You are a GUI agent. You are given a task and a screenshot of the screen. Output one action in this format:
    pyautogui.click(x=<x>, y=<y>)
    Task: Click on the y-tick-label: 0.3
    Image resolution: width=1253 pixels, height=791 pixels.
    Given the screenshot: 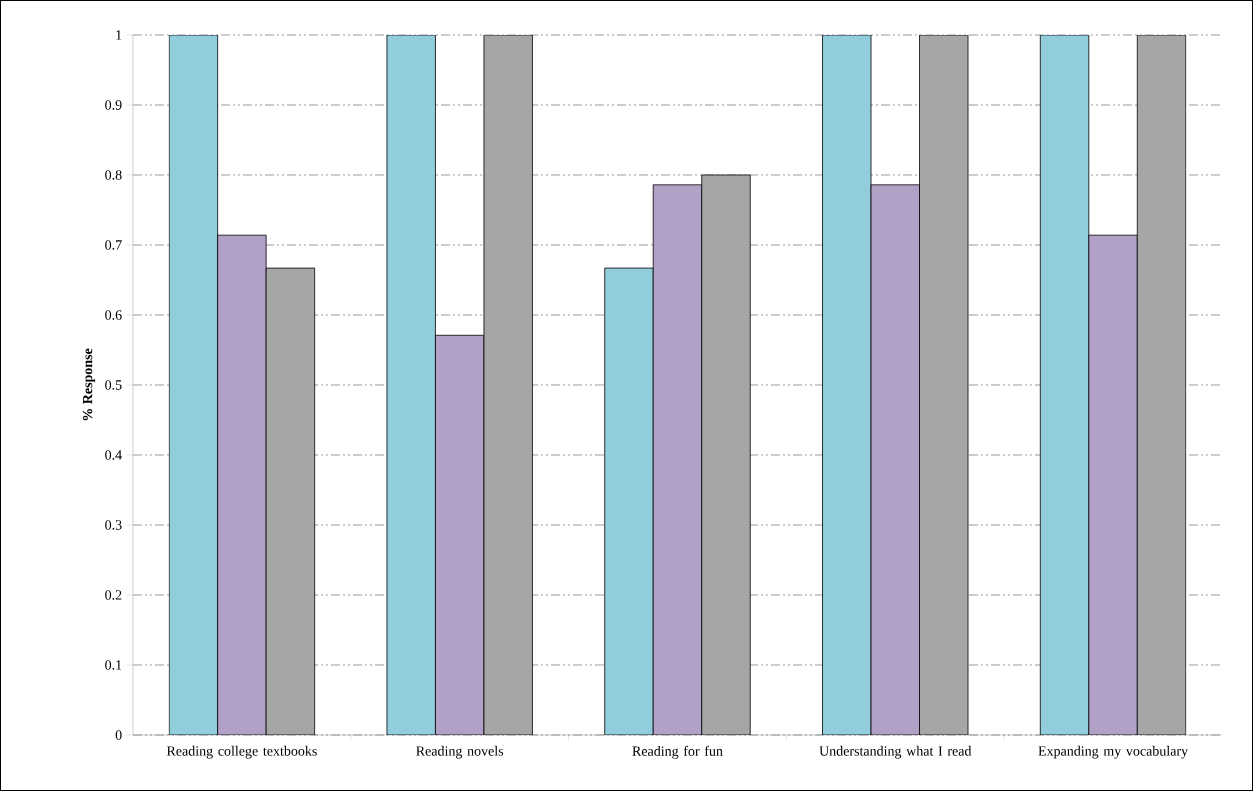 What is the action you would take?
    pyautogui.click(x=113, y=525)
    